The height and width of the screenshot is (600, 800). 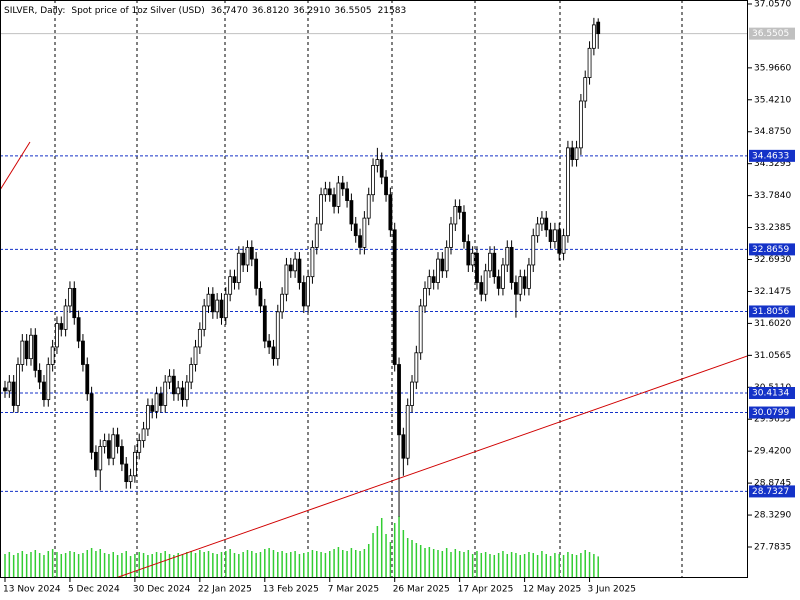 What do you see at coordinates (353, 590) in the screenshot?
I see `x-tick-label: 7 Mar 2025` at bounding box center [353, 590].